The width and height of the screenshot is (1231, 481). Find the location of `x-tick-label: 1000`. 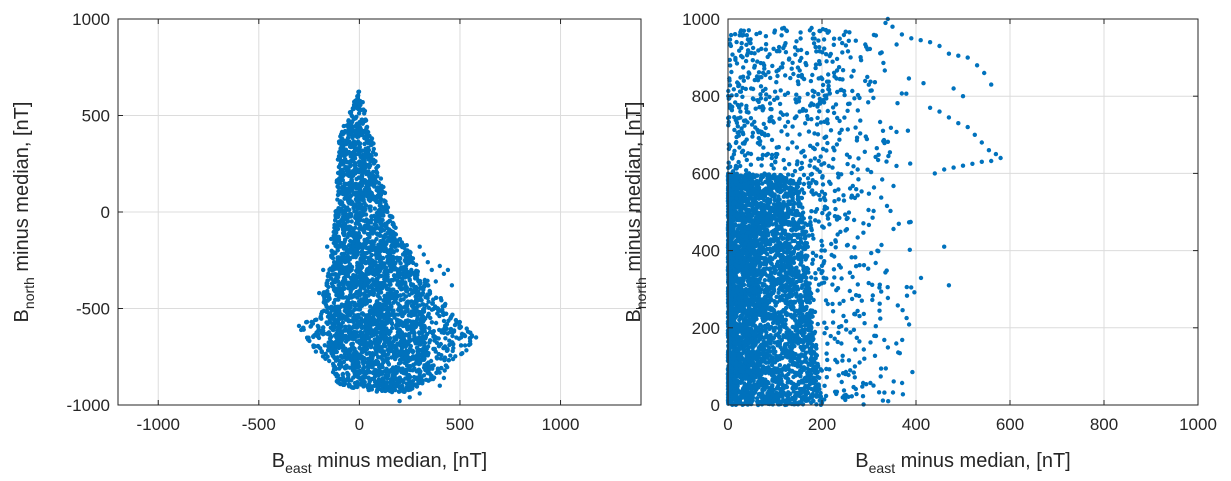

x-tick-label: 1000 is located at coordinates (561, 424).